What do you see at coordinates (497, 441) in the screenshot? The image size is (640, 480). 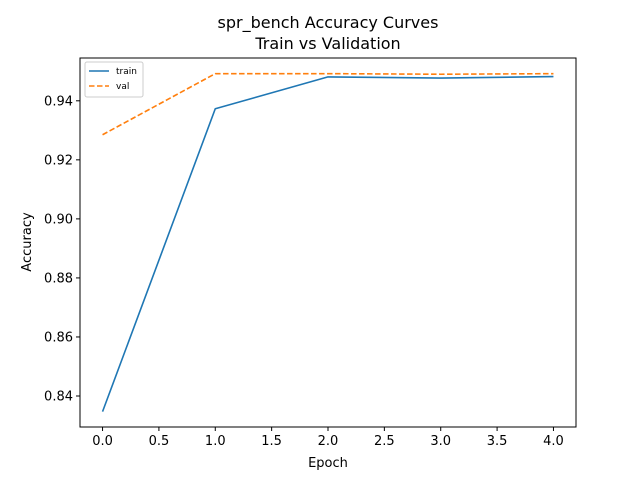 I see `x-tick-label: 3.5` at bounding box center [497, 441].